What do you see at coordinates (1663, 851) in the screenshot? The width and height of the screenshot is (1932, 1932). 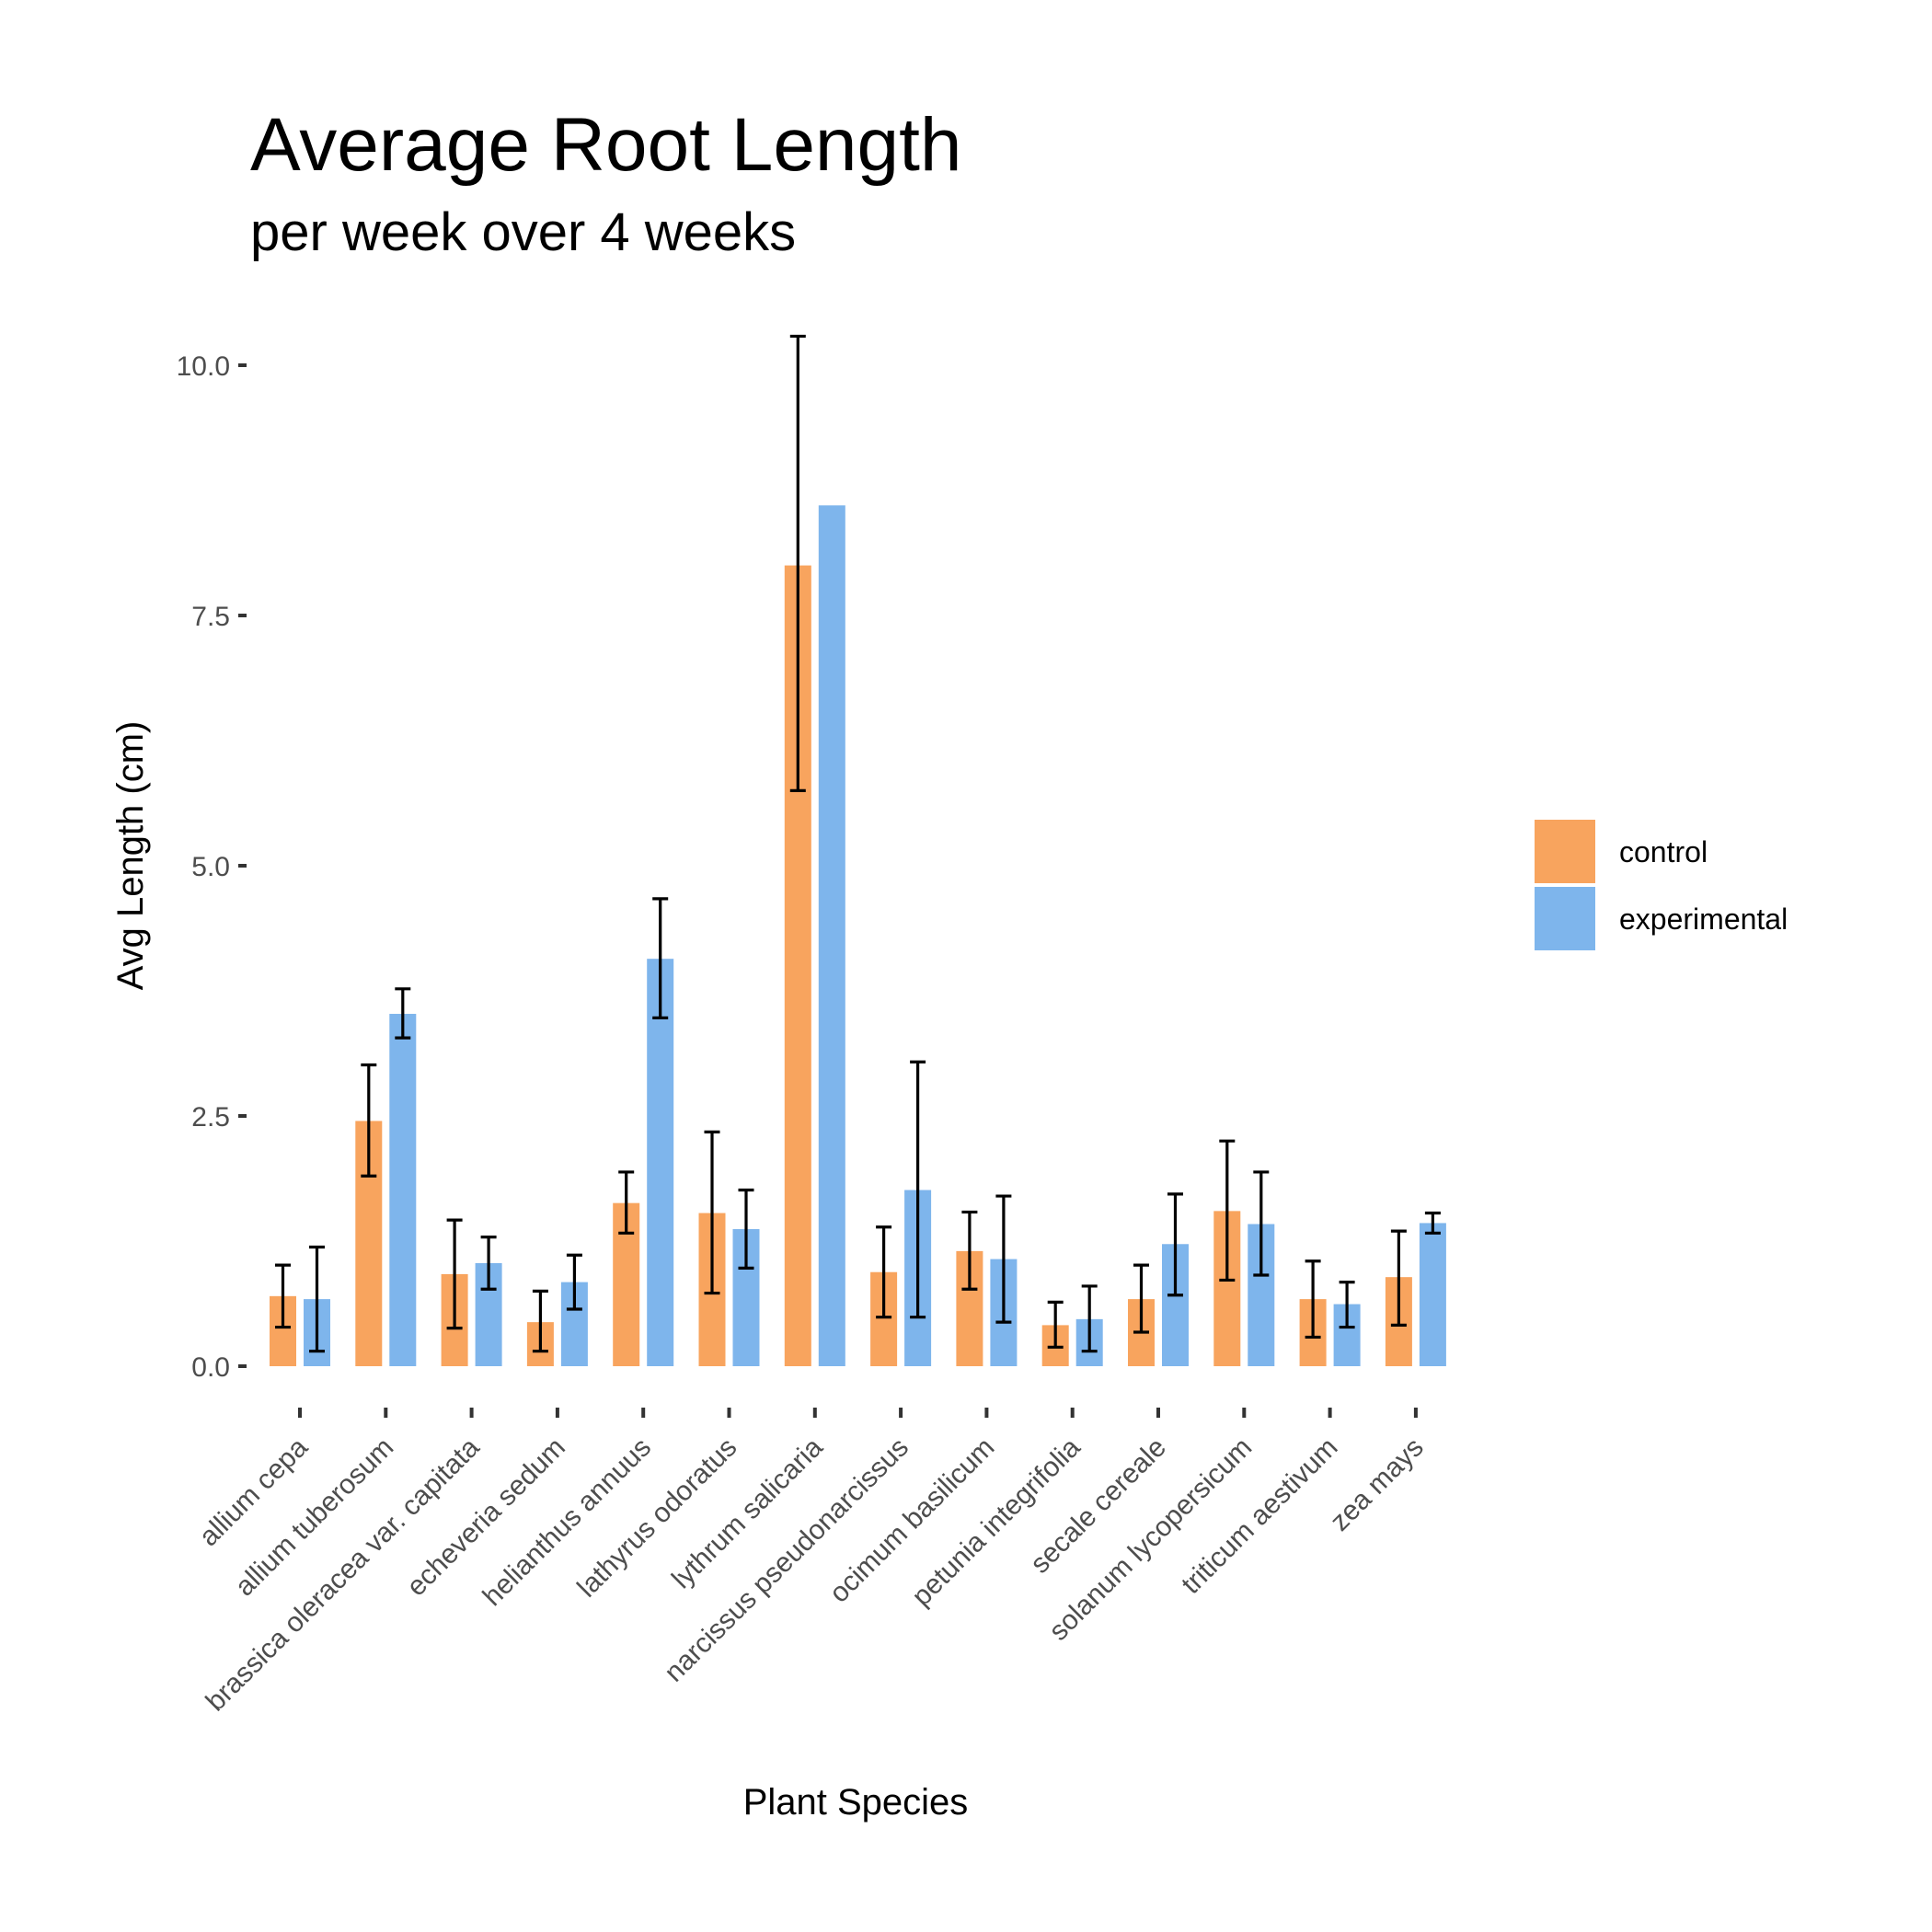 I see `legend-label-control: control` at bounding box center [1663, 851].